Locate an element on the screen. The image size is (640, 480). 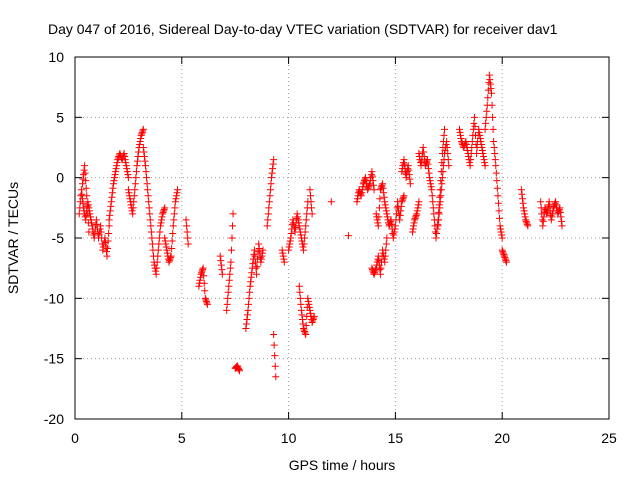
x-tick-labels: 0 5 10 15 20 25 is located at coordinates (344, 438).